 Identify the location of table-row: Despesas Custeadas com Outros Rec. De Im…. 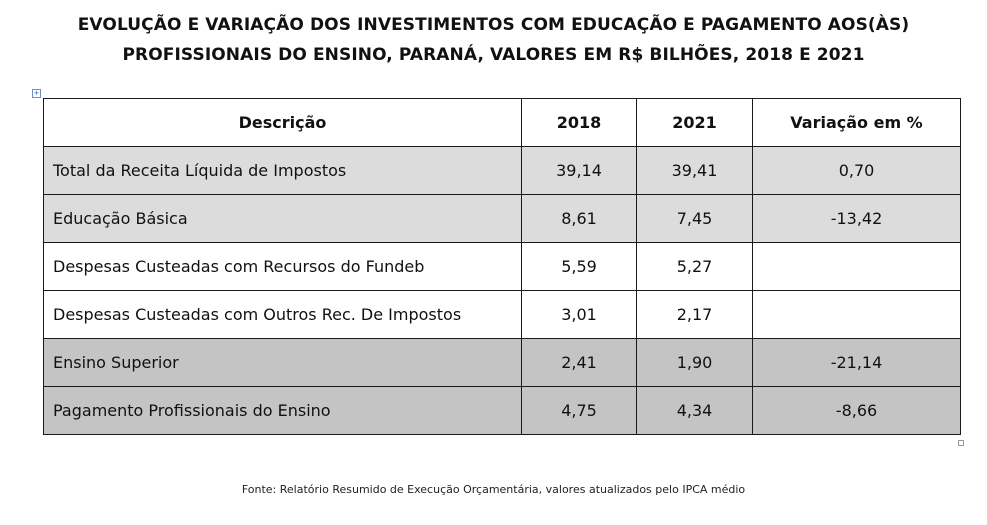
(502, 314).